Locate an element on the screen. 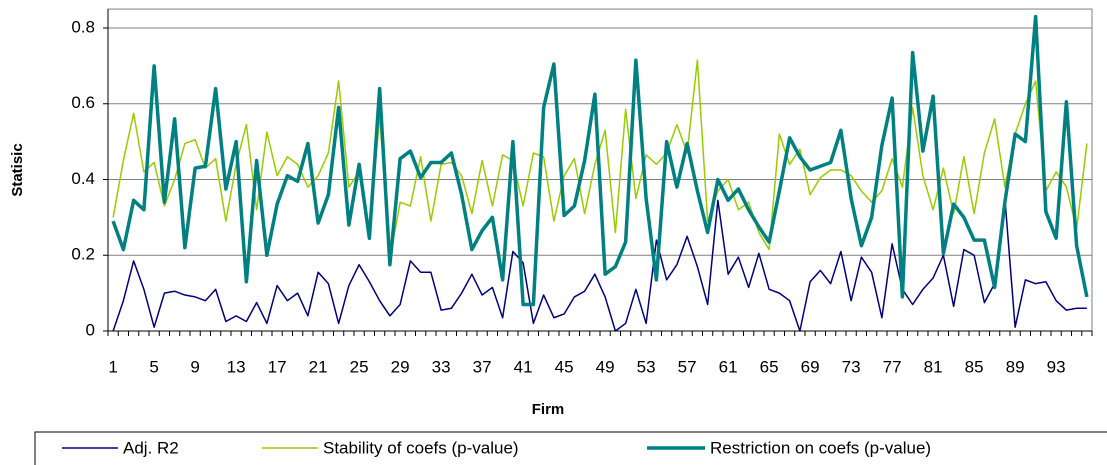 The width and height of the screenshot is (1107, 465). x-tick-label: 61 is located at coordinates (728, 366).